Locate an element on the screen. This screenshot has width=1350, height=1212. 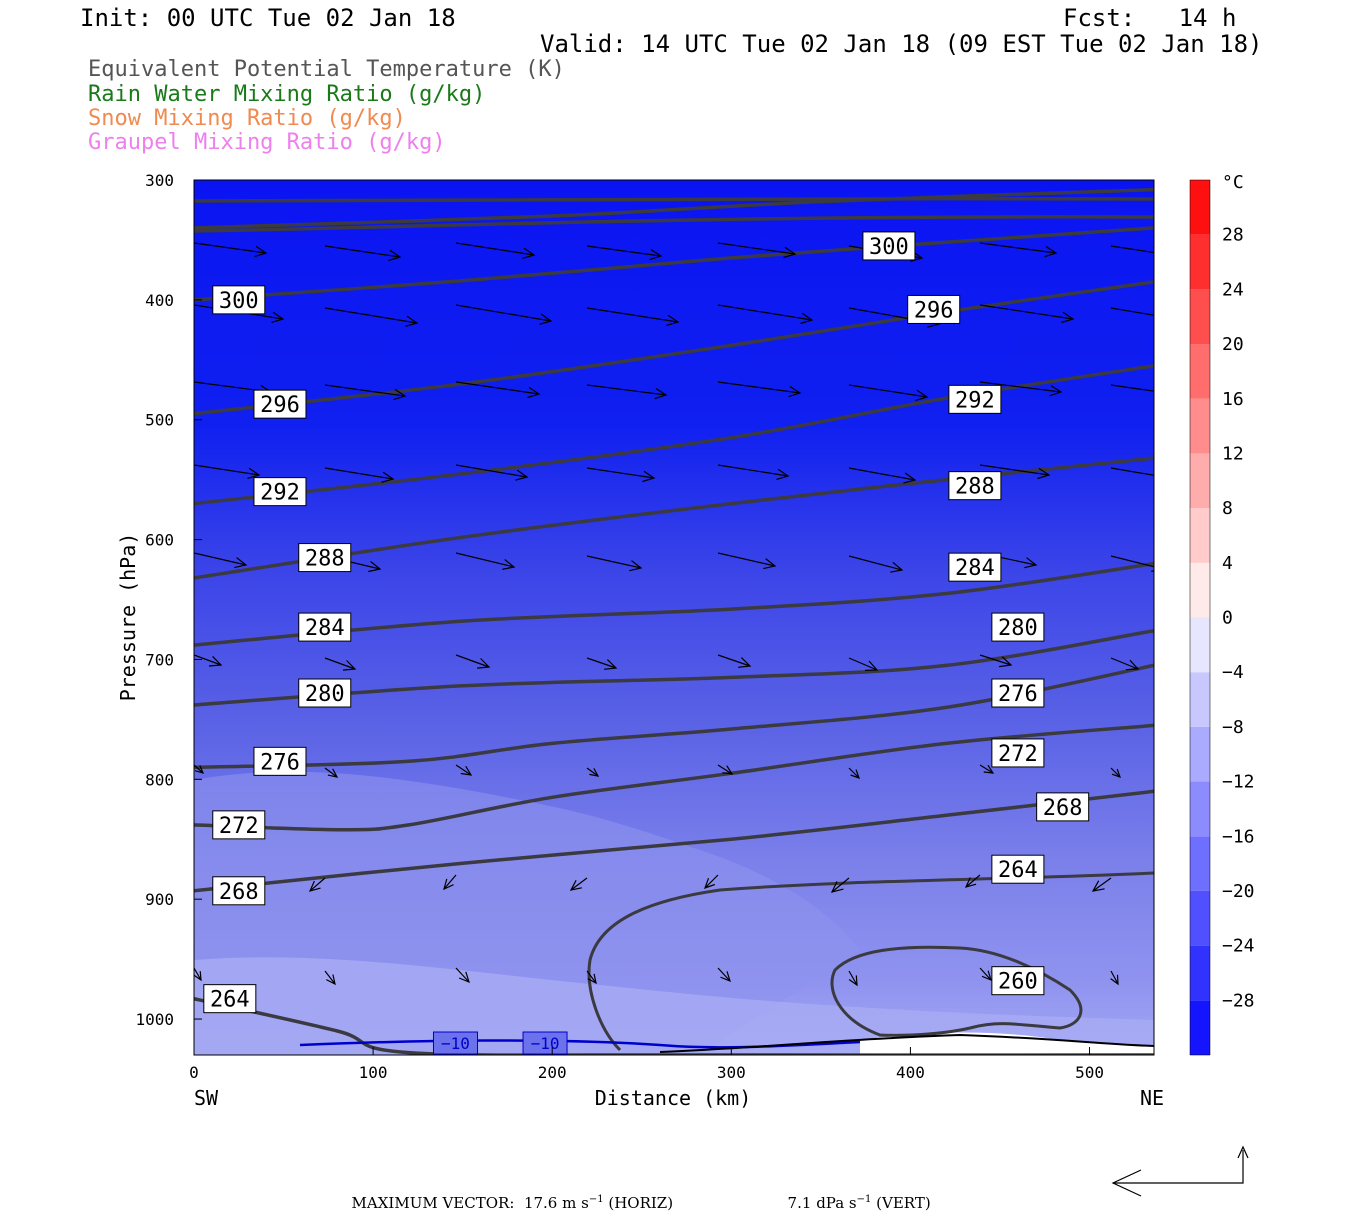
colorbar-label: −24 is located at coordinates (1238, 946).